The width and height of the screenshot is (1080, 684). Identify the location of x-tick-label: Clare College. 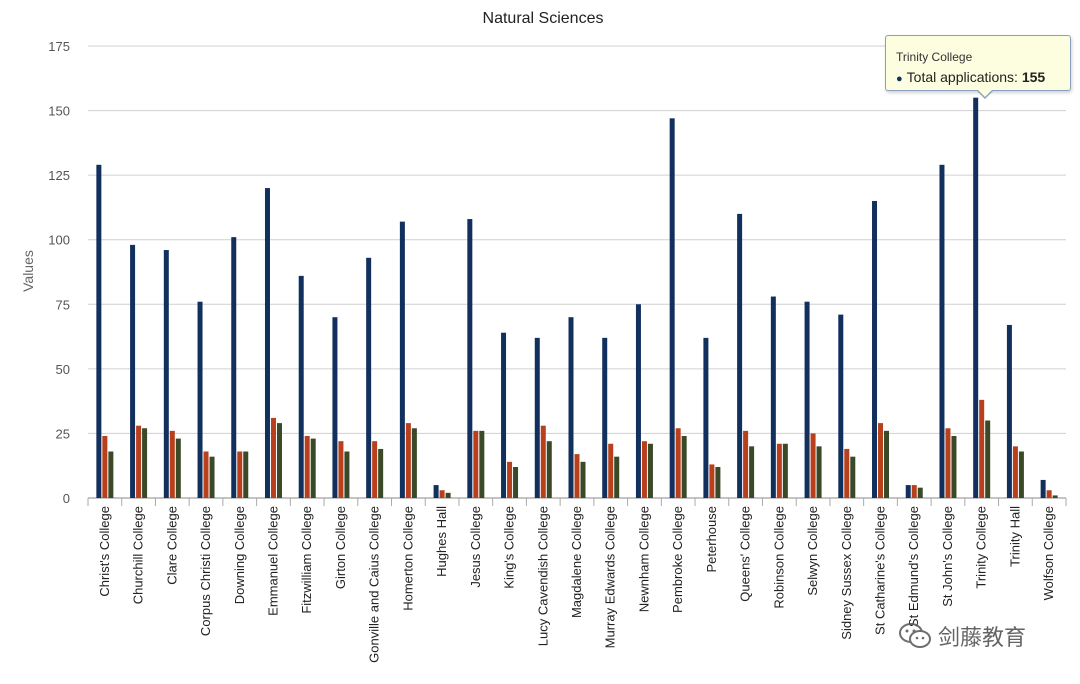
(171, 545).